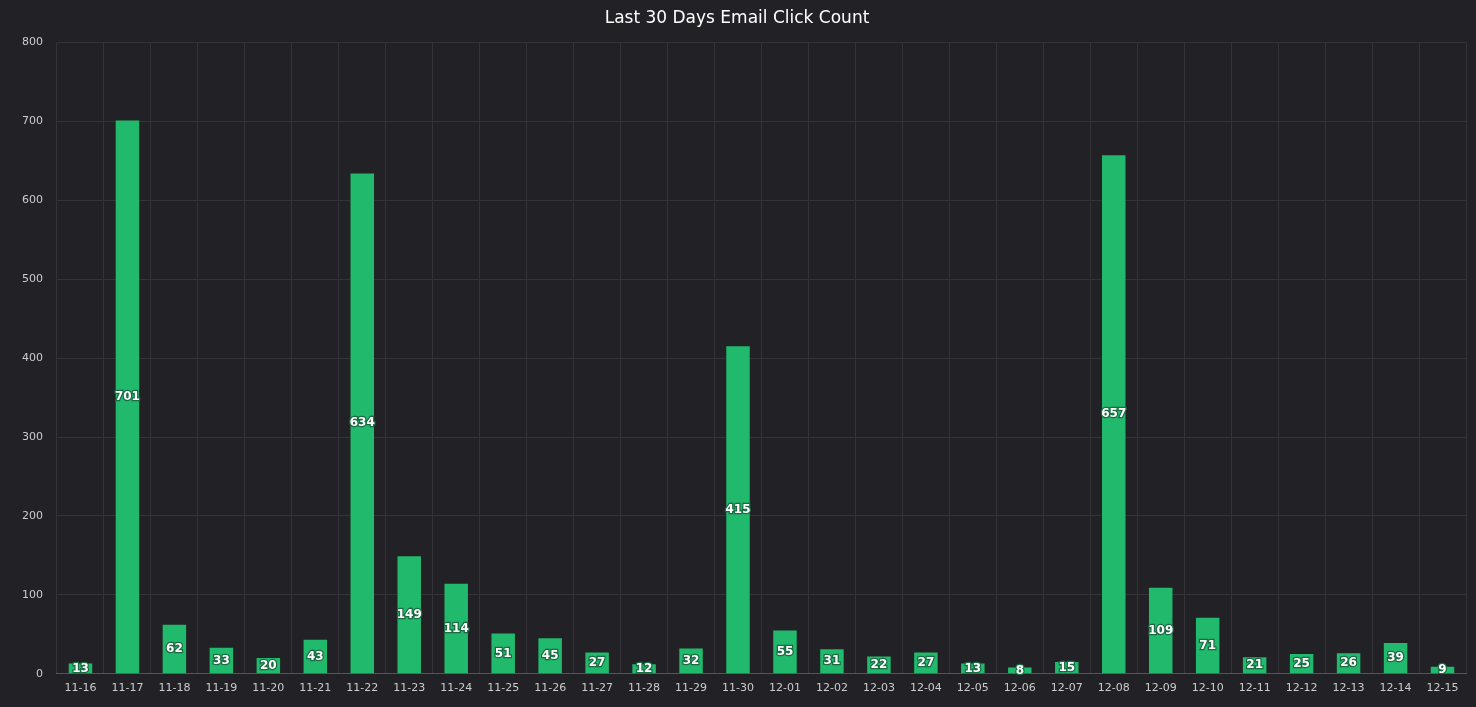  I want to click on x-tick-label: 12-09, so click(1160, 688).